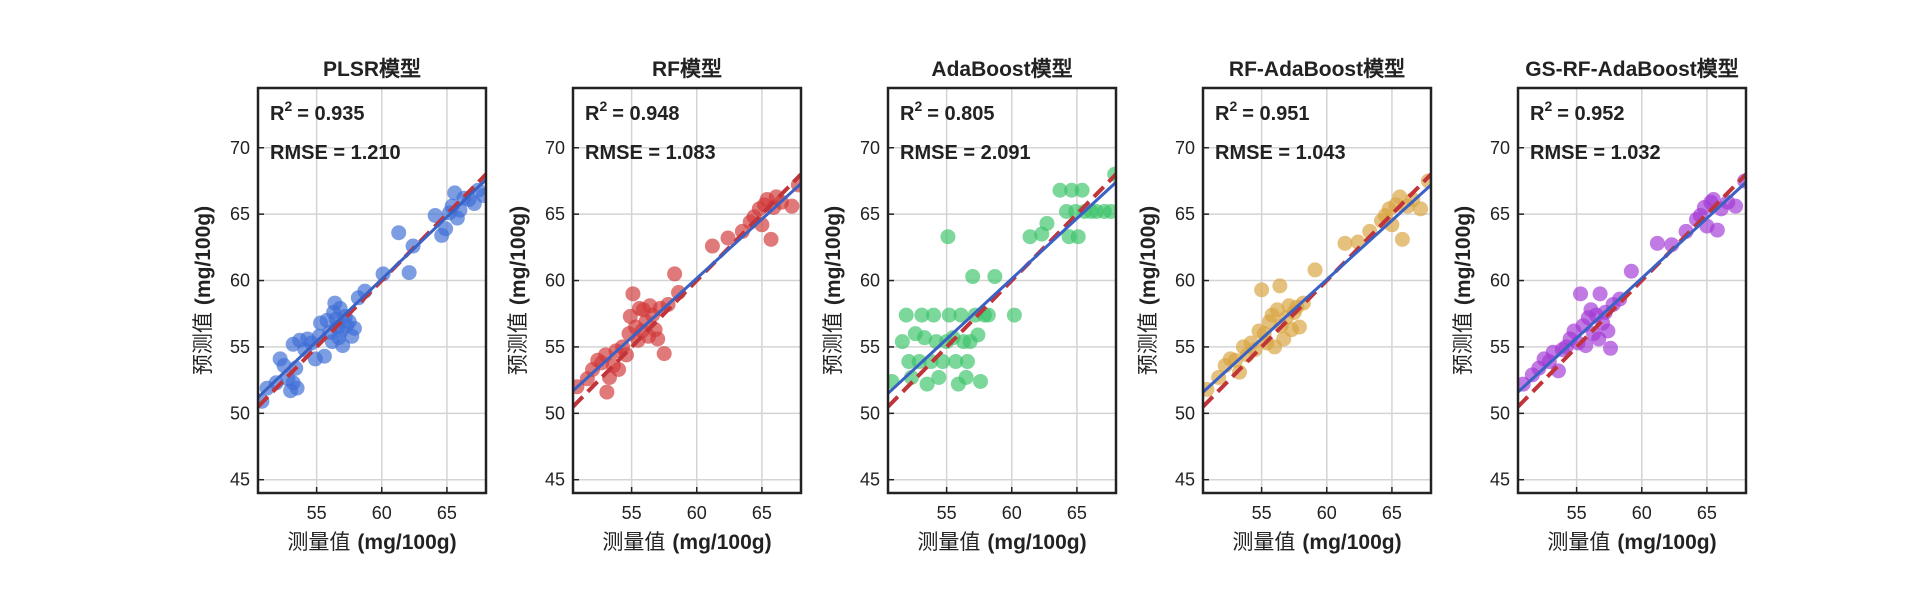 Image resolution: width=1924 pixels, height=600 pixels. Describe the element at coordinates (687, 69) in the screenshot. I see `panel-title: RF模型` at that location.